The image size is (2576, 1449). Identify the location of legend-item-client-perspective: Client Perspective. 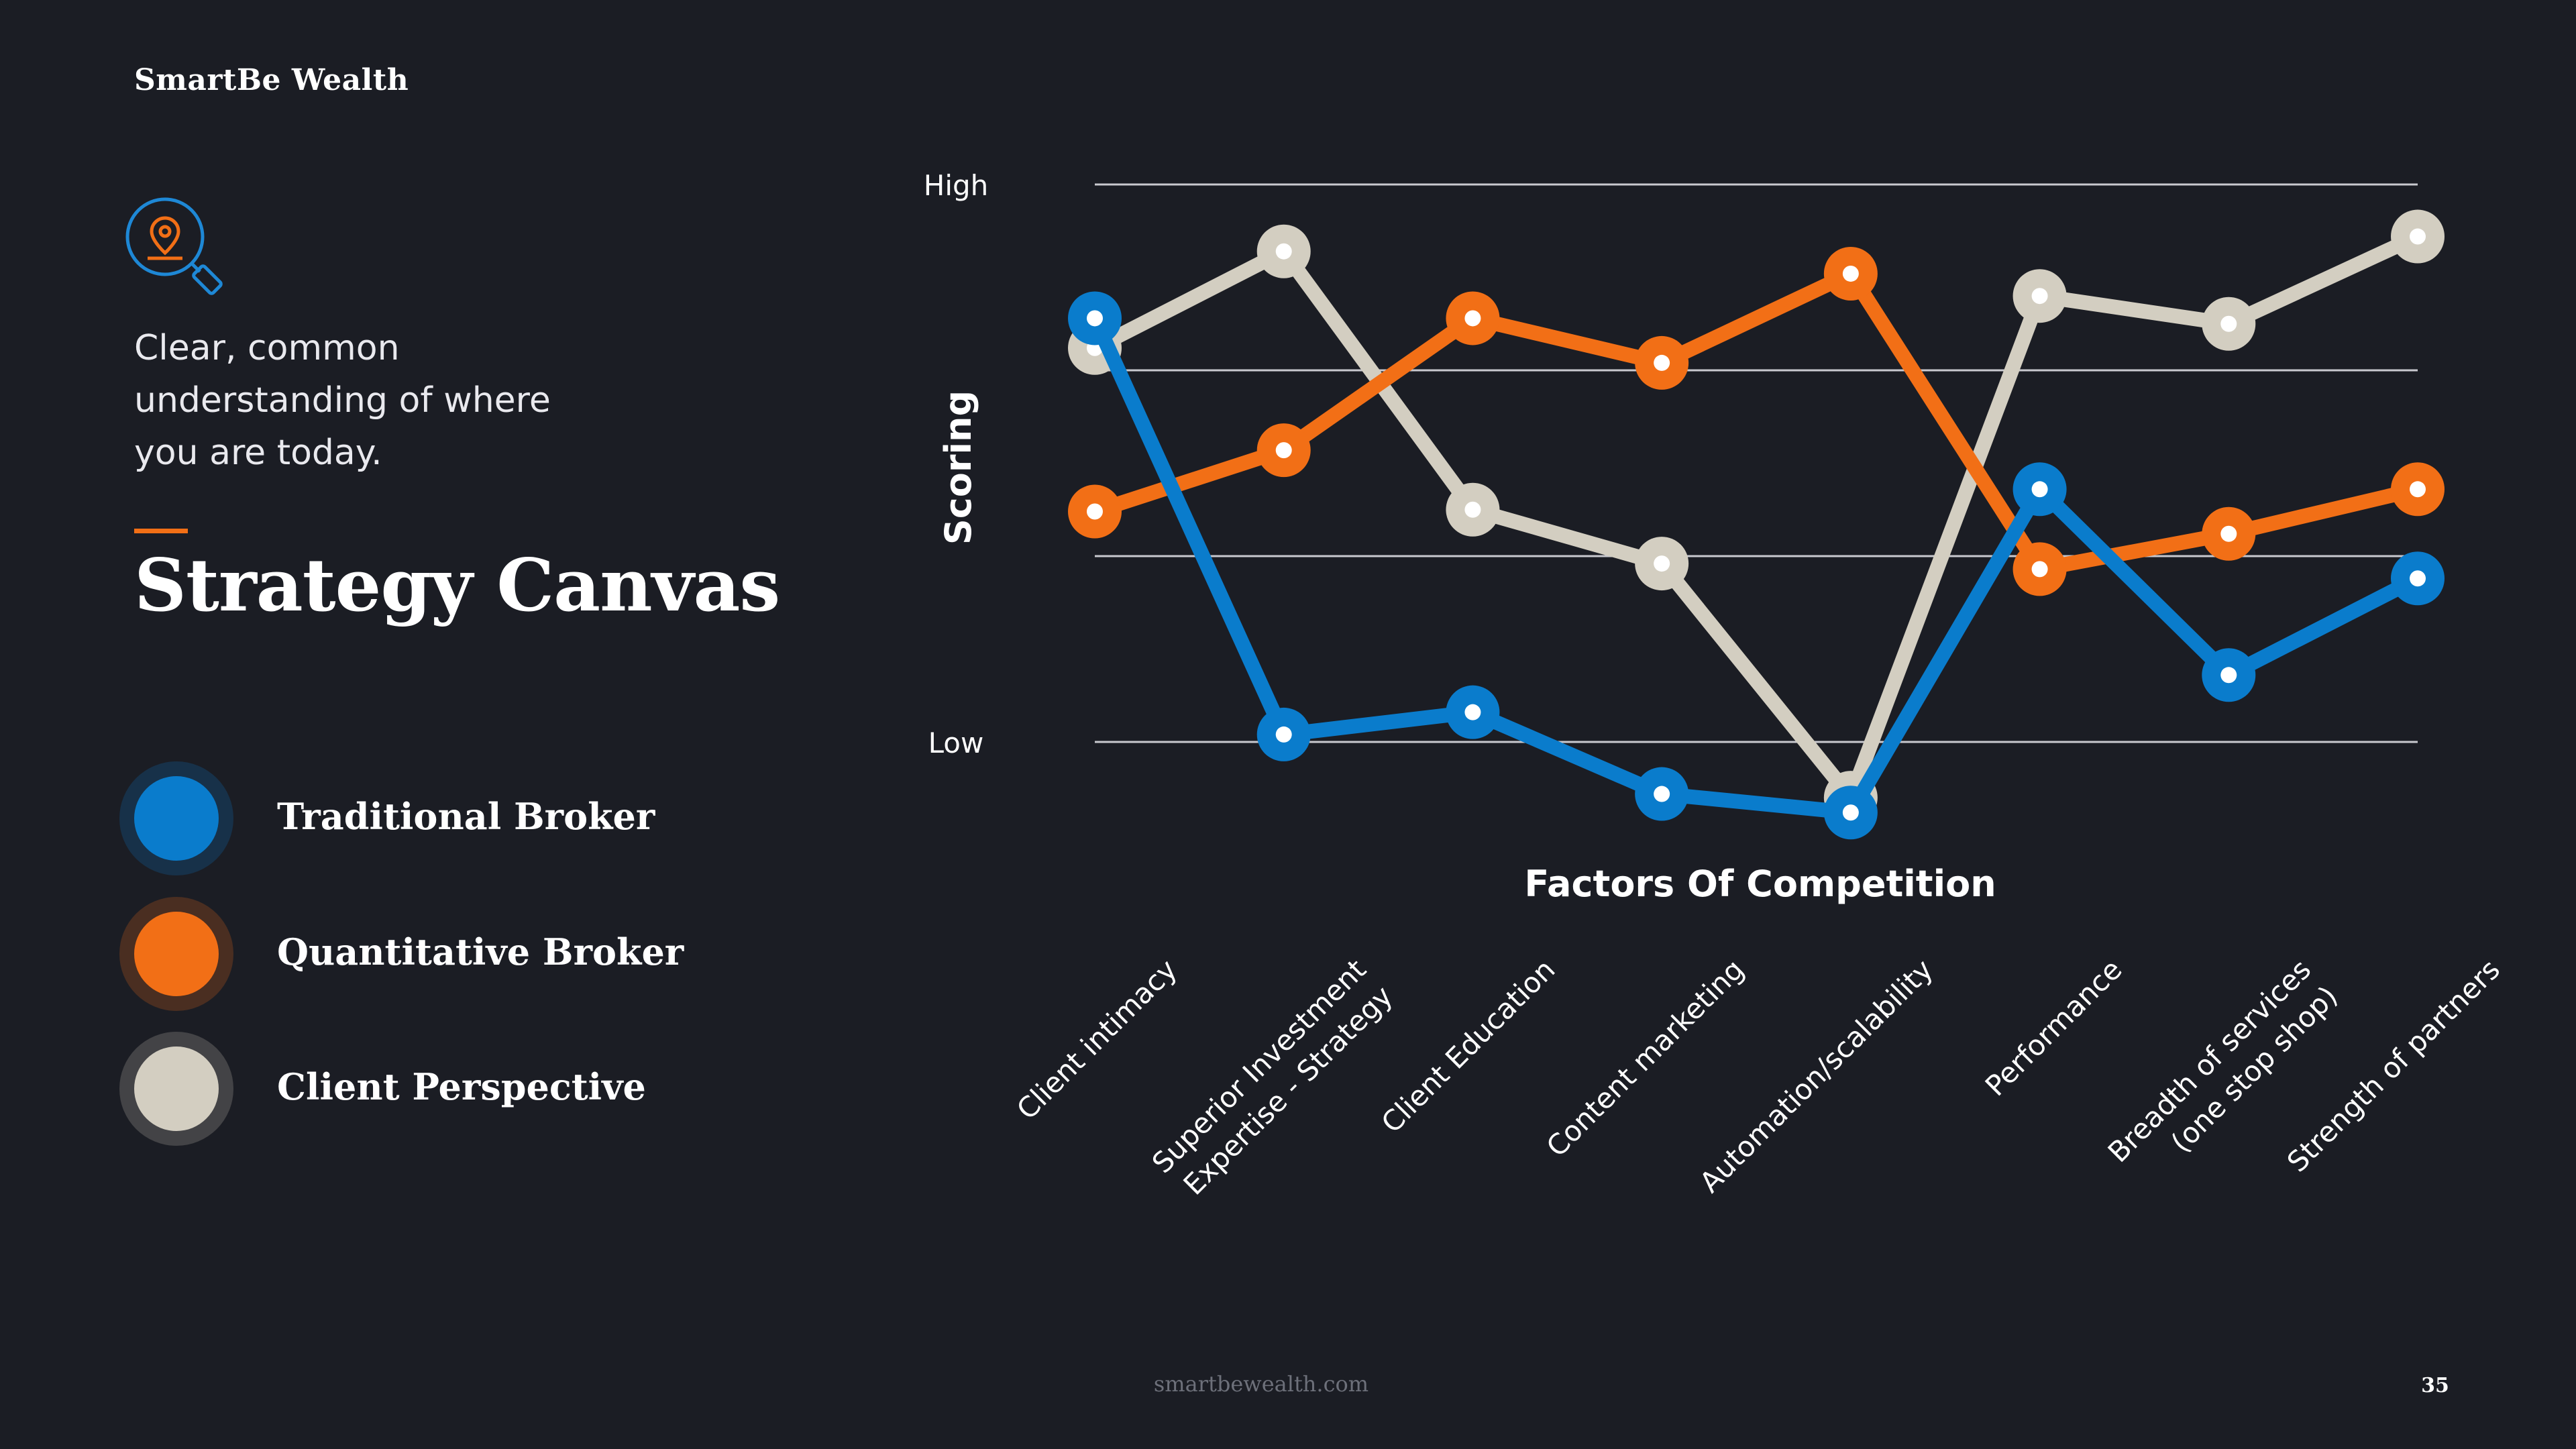
(421, 1089).